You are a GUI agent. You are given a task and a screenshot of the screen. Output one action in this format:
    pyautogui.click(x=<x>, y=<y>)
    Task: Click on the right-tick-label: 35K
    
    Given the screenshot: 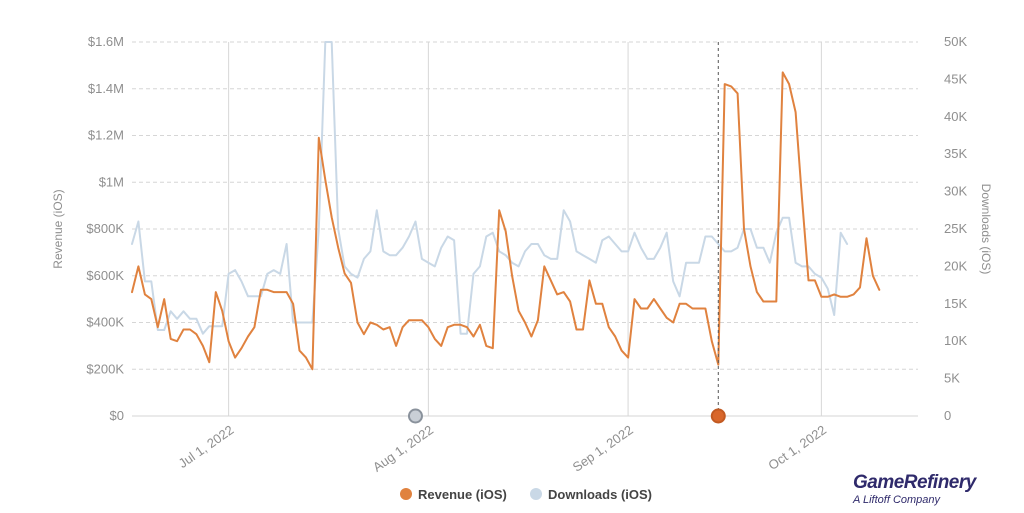 What is the action you would take?
    pyautogui.click(x=955, y=153)
    